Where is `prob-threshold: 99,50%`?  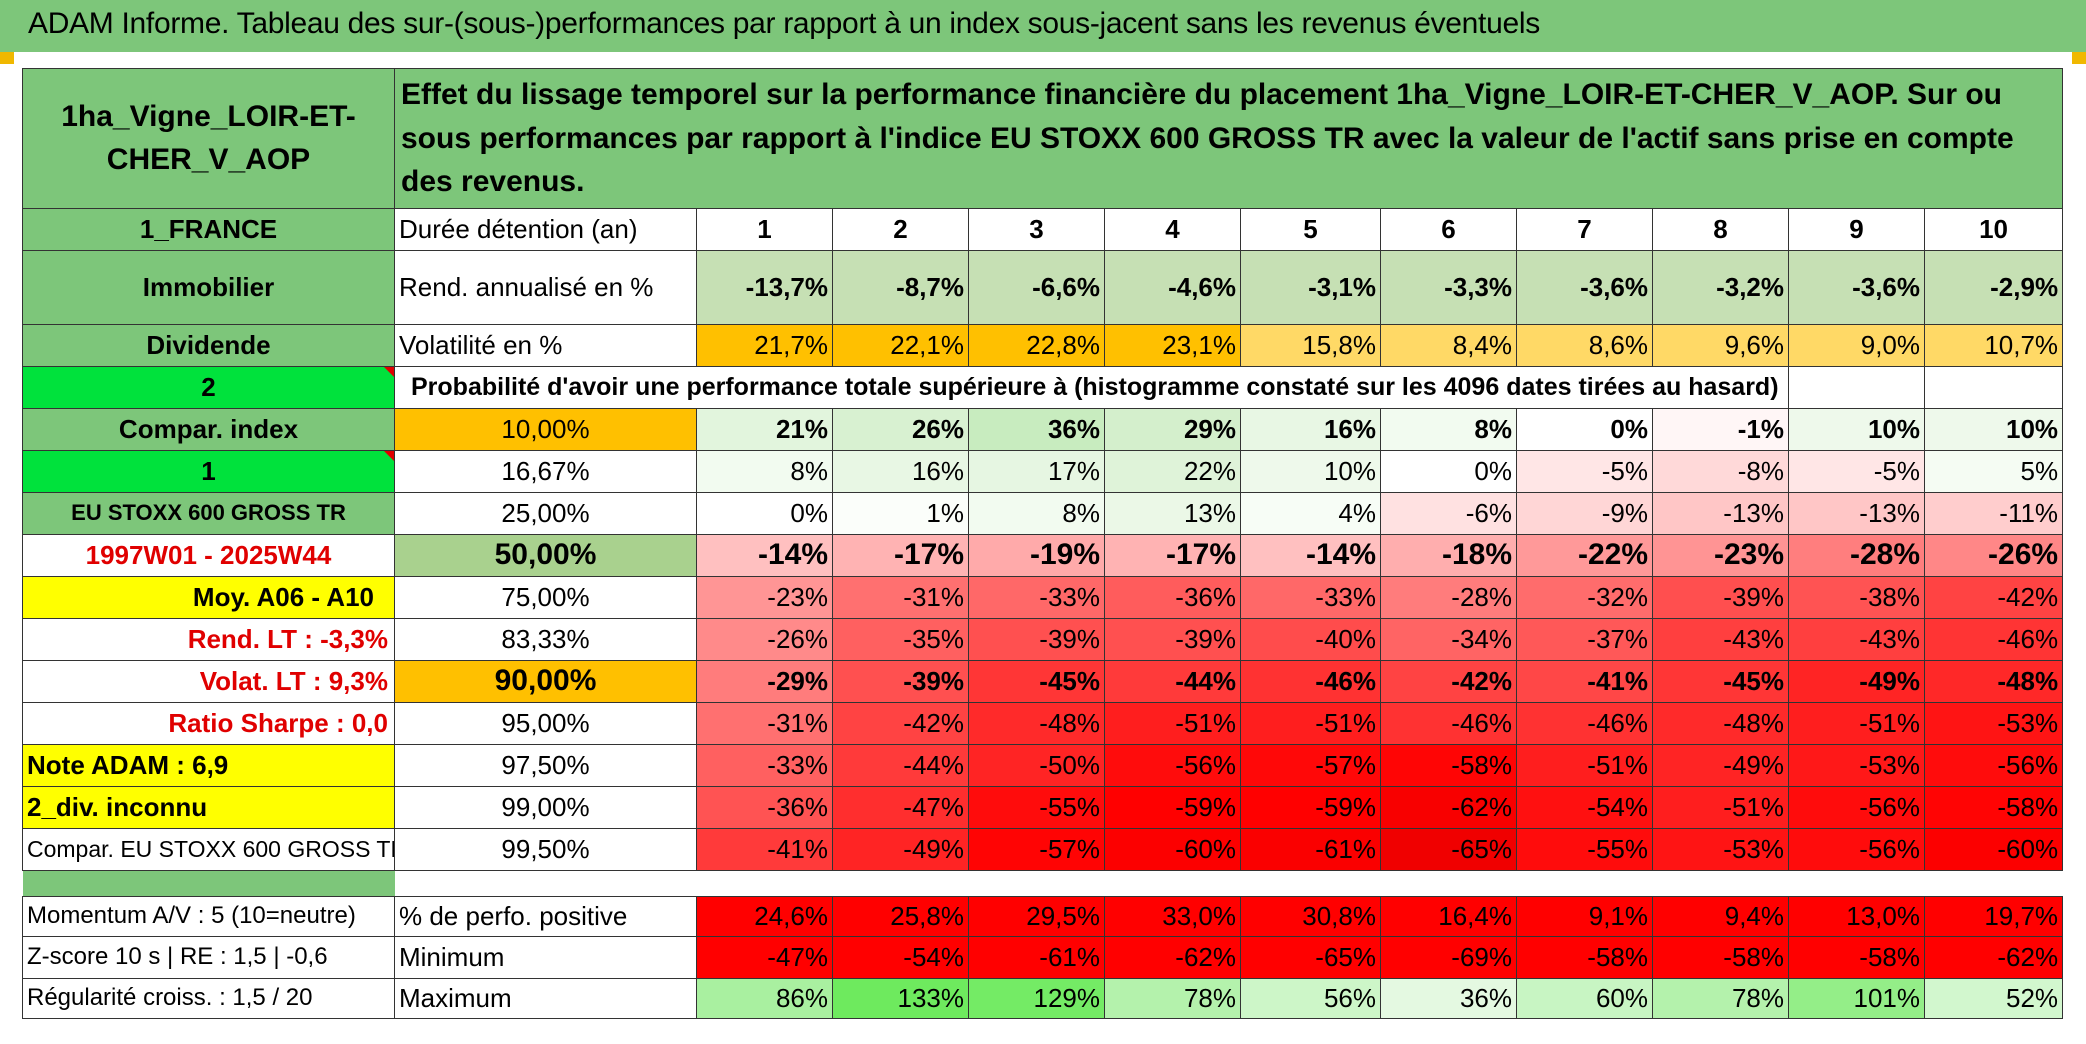 prob-threshold: 99,50% is located at coordinates (545, 849).